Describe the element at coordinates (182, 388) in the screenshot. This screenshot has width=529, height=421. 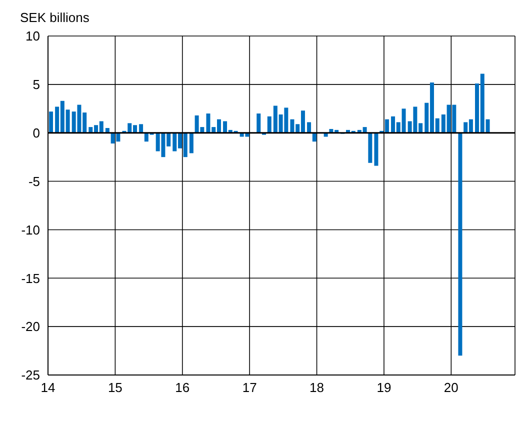
I see `x-tick-label: 16` at that location.